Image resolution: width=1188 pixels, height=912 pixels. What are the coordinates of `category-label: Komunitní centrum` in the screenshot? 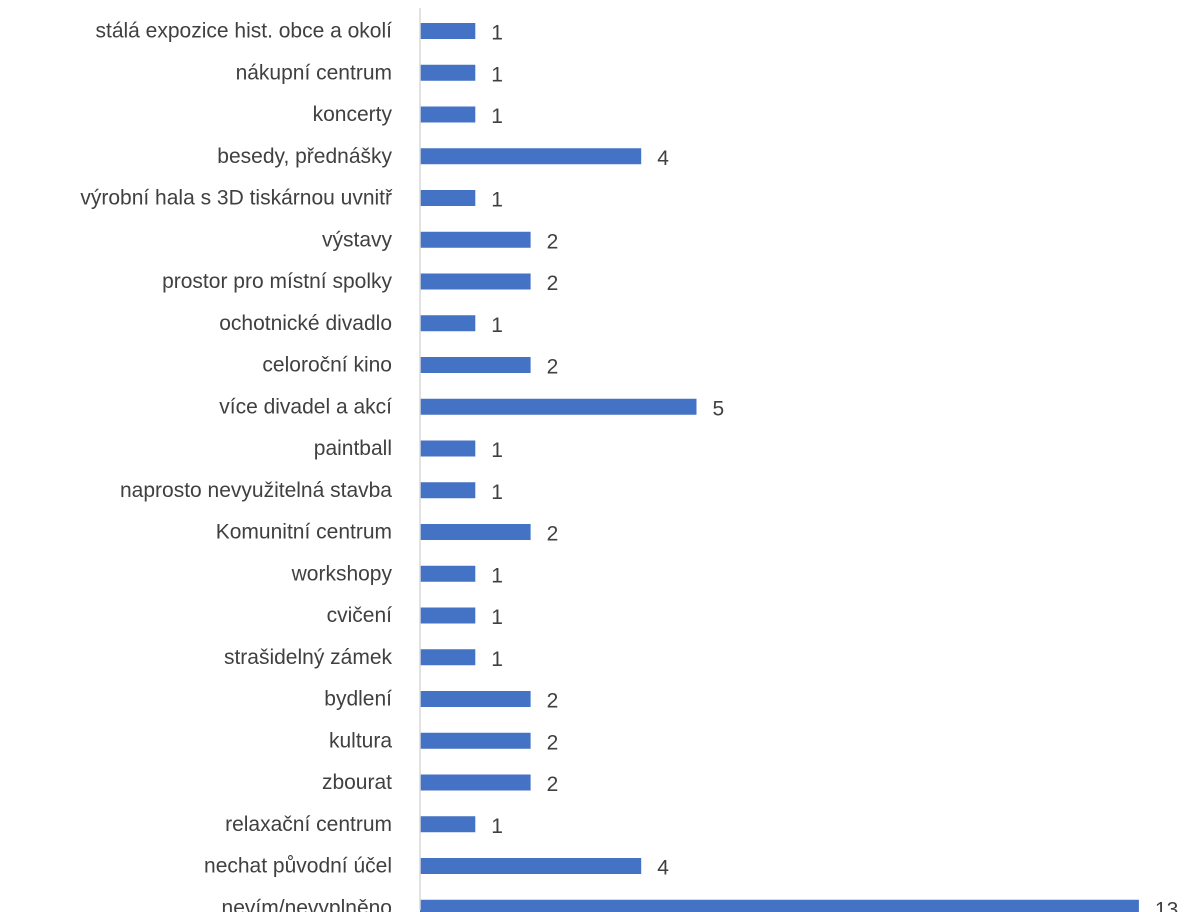 It's located at (304, 532).